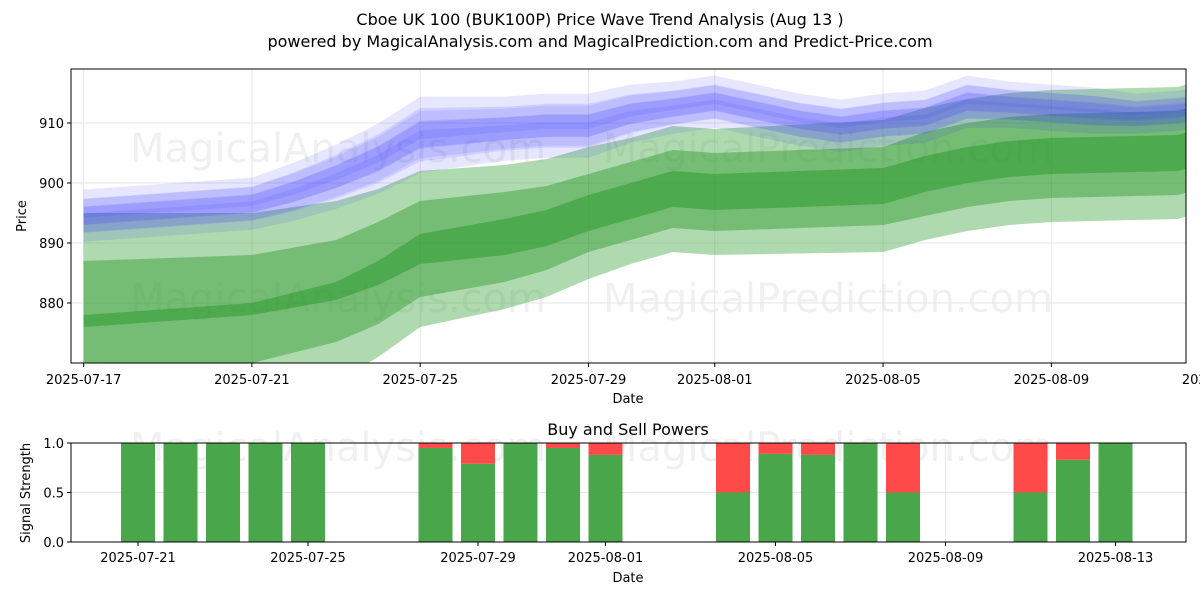  Describe the element at coordinates (26, 493) in the screenshot. I see `signal-y-axis-label: Signal Strength` at that location.